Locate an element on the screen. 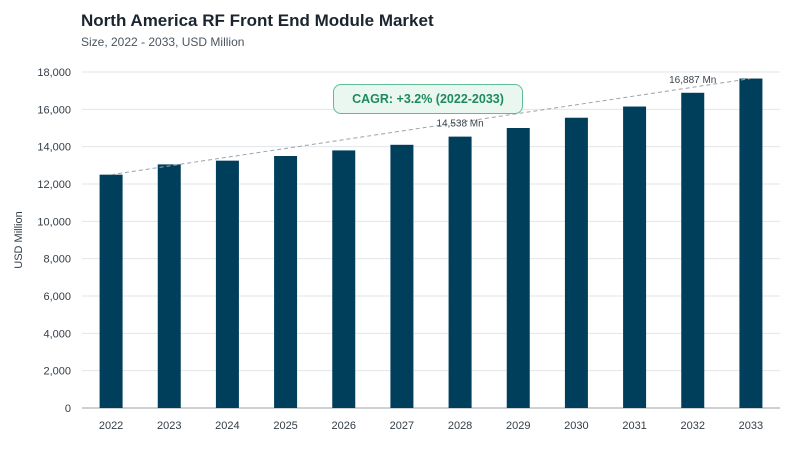 This screenshot has height=450, width=800. x-tick-label: 2031 is located at coordinates (634, 426).